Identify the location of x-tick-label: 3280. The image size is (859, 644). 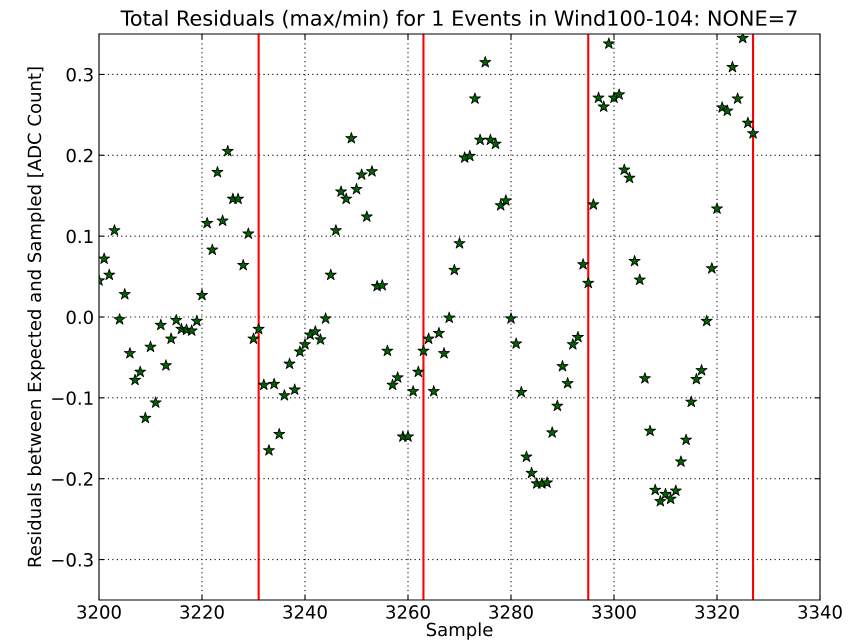
(511, 612).